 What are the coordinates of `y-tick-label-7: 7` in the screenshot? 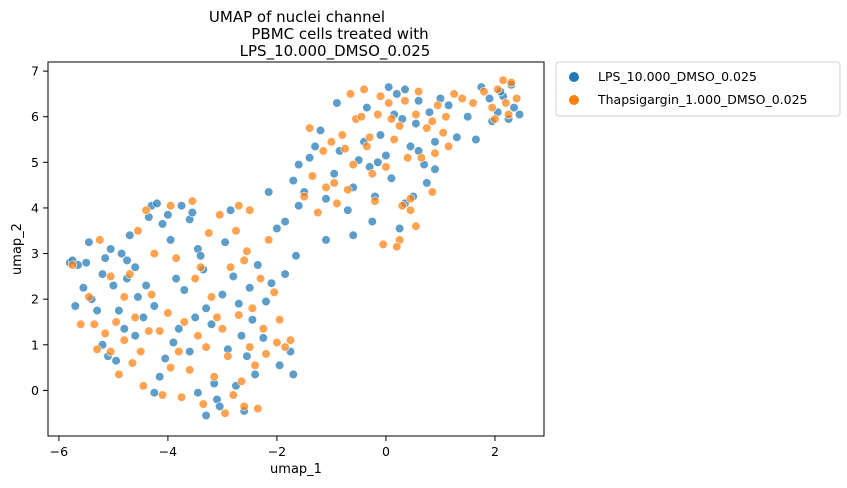 It's located at (35, 71).